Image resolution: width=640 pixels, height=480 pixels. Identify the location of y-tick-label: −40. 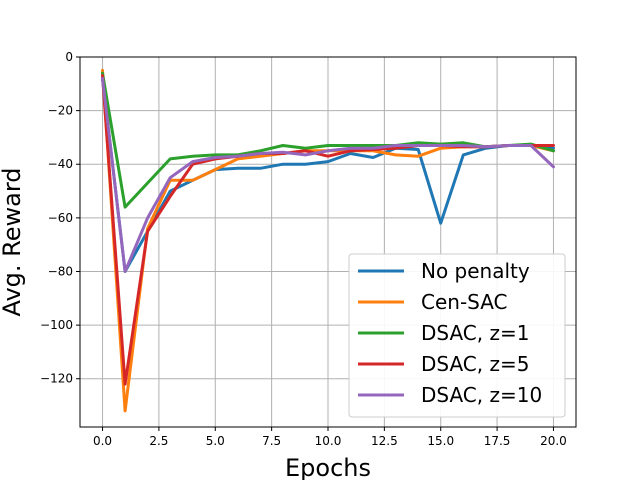
(60, 164).